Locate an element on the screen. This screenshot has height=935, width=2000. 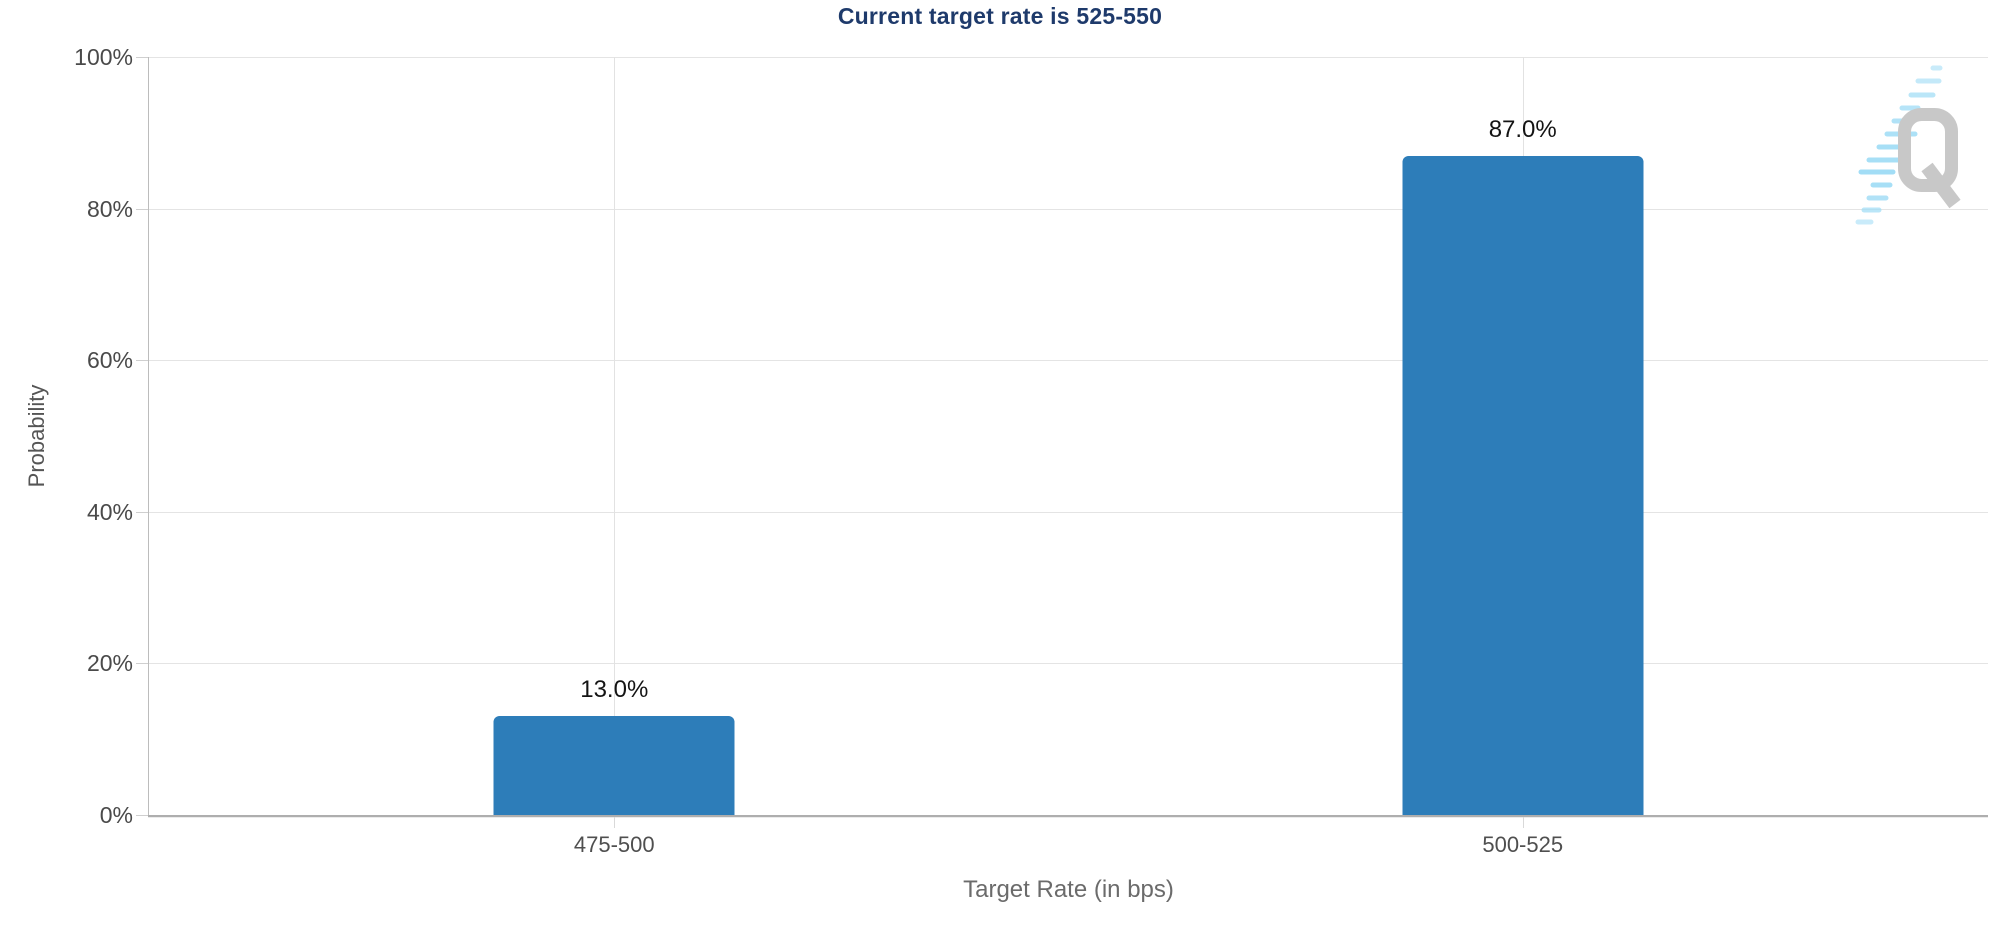
y-tick-label-20: 20% is located at coordinates (109, 663).